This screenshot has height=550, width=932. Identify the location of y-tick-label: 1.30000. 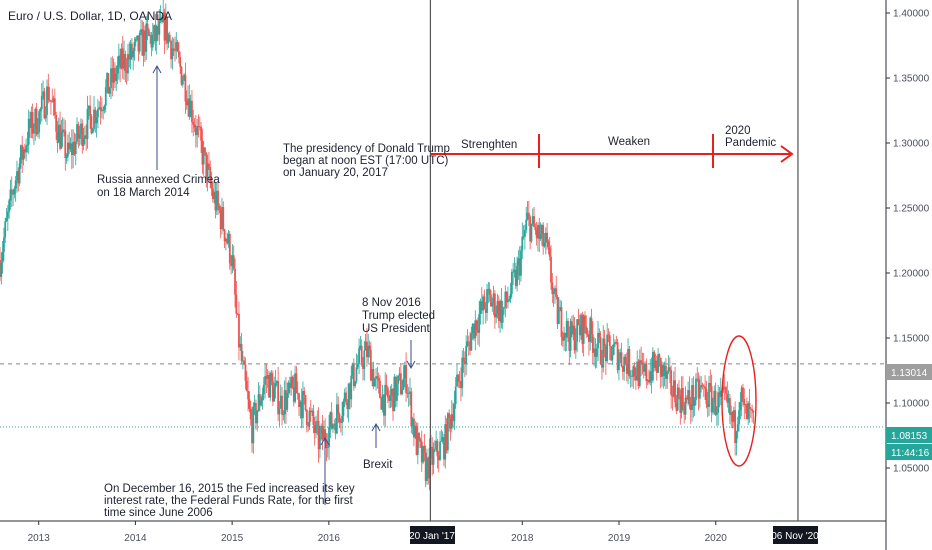
(911, 144).